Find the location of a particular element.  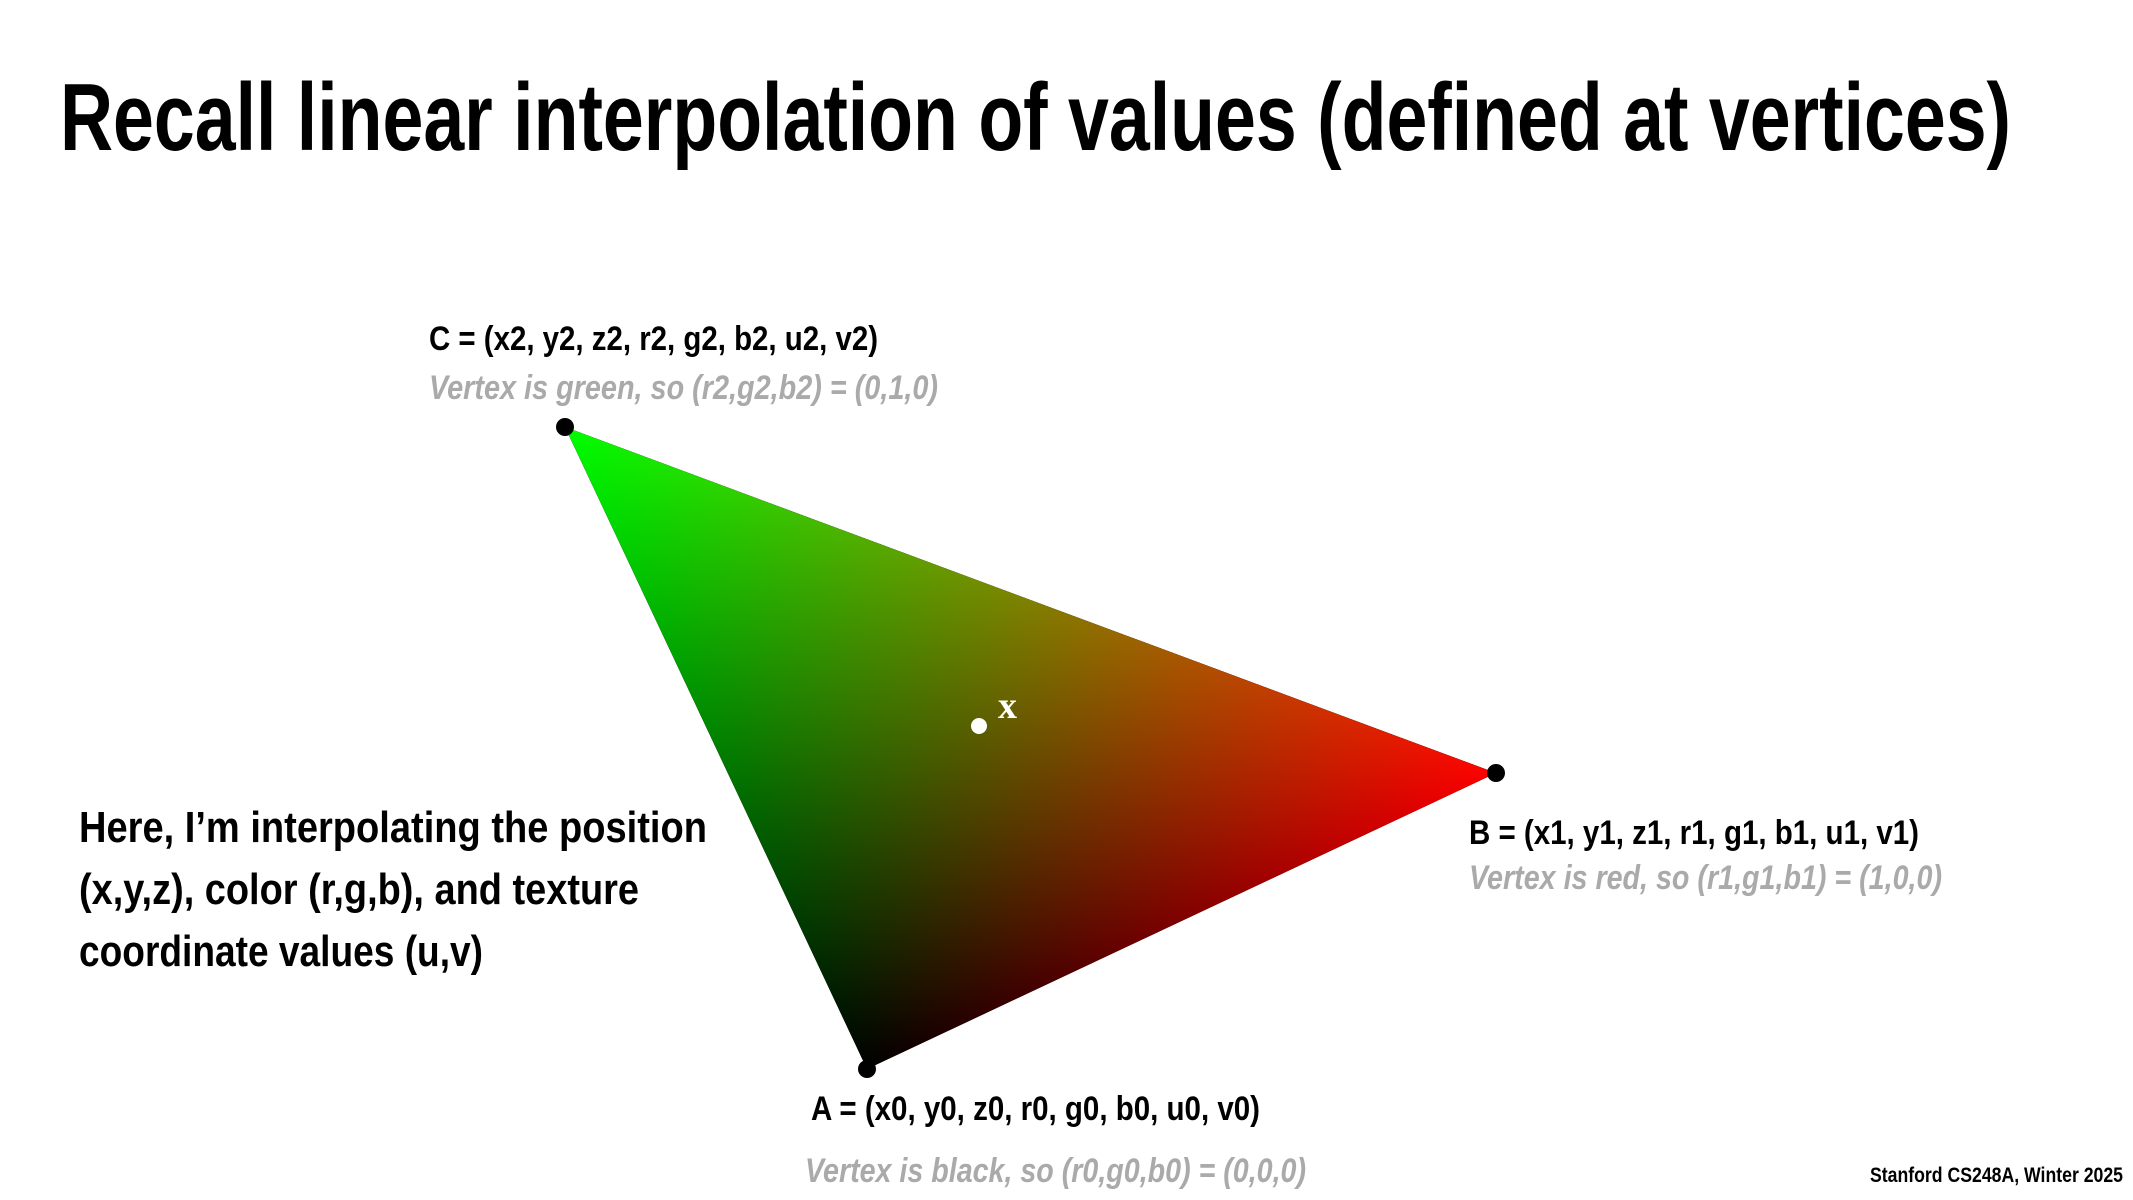

sample-point is located at coordinates (979, 726).